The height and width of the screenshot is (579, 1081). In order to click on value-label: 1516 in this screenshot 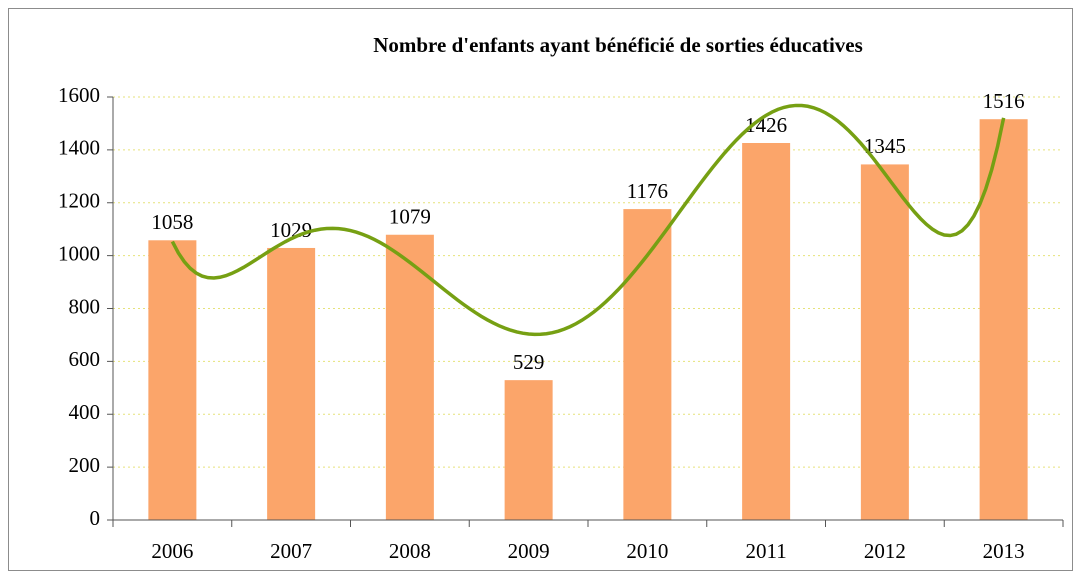, I will do `click(1004, 101)`.